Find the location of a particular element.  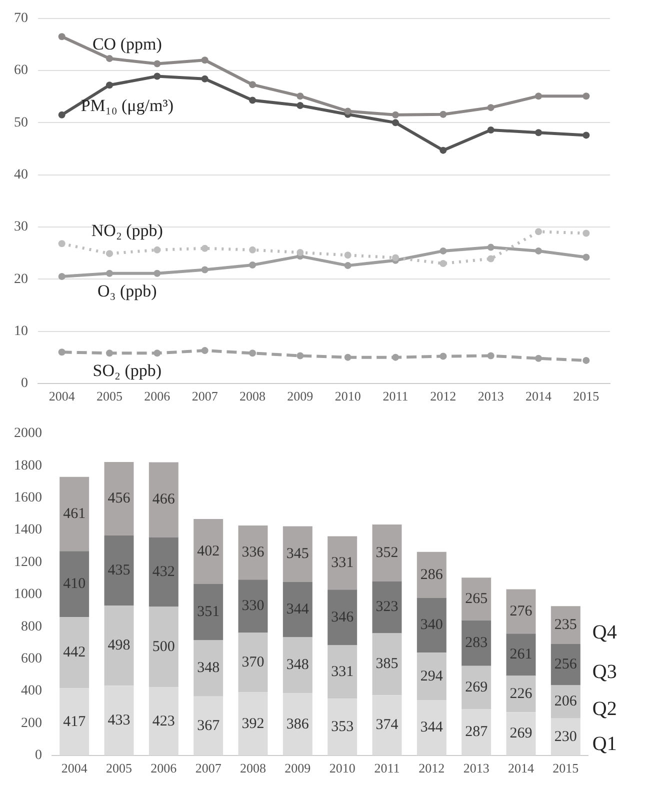

y-tick-label: 0 is located at coordinates (38, 756).